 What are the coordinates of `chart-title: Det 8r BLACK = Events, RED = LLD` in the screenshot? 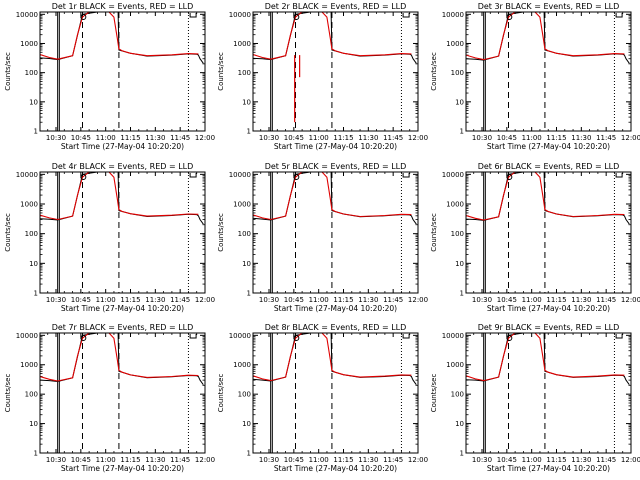 It's located at (336, 327).